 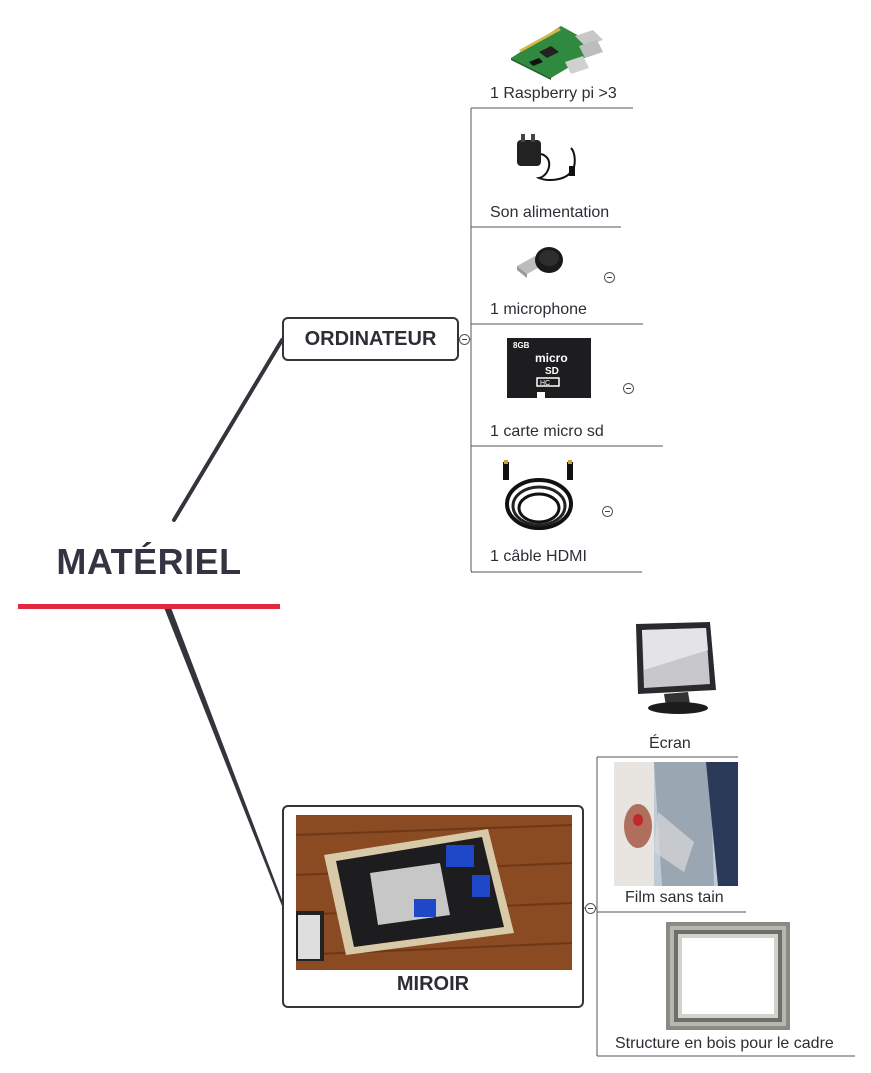 What do you see at coordinates (557, 53) in the screenshot?
I see `raspberry-pi-image` at bounding box center [557, 53].